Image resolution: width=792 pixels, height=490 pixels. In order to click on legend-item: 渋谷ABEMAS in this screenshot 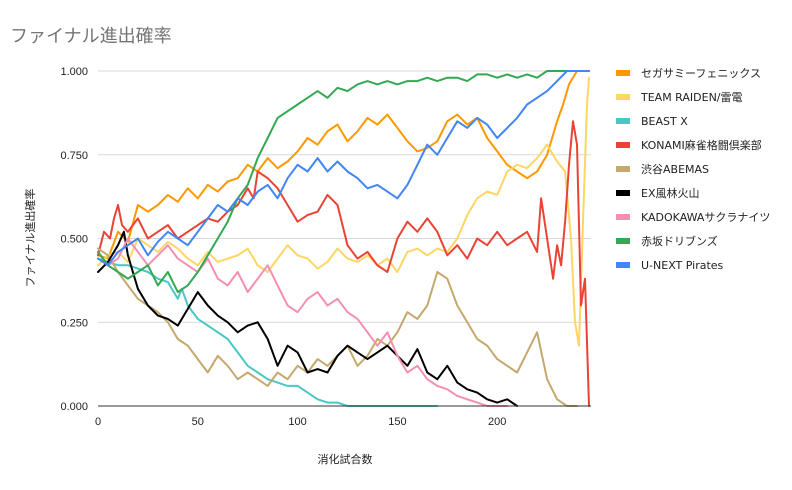, I will do `click(662, 169)`.